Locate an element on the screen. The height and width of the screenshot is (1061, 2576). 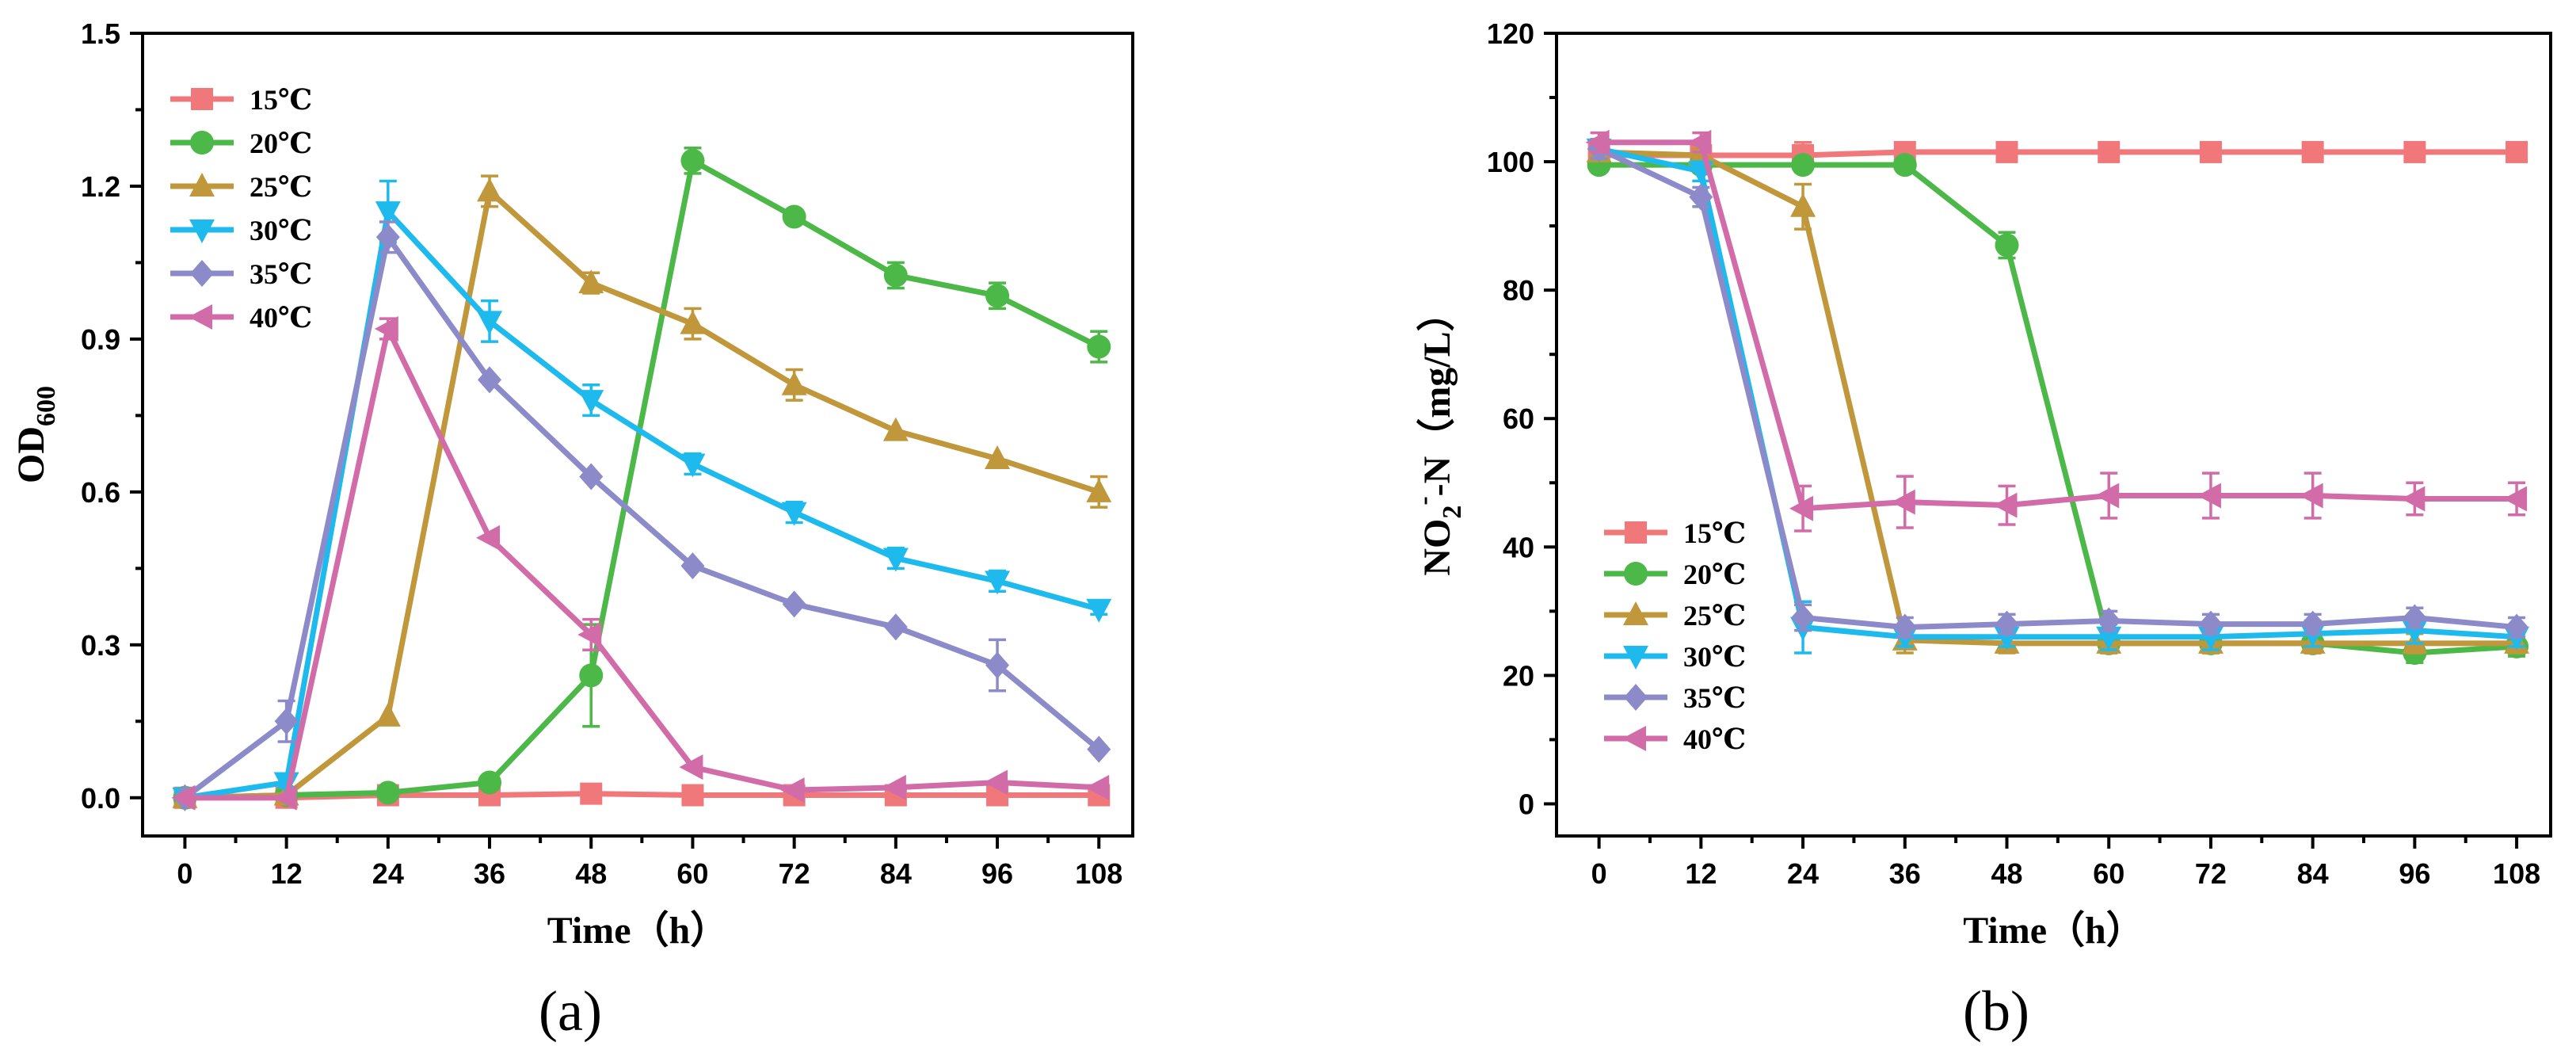
x-tick-label: 36 is located at coordinates (490, 873).